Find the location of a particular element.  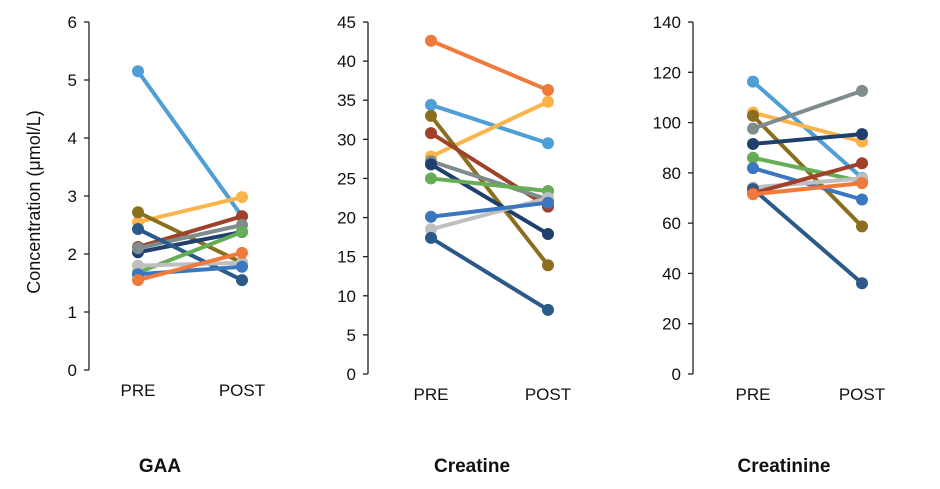

y-tick-label: 10 is located at coordinates (346, 296).